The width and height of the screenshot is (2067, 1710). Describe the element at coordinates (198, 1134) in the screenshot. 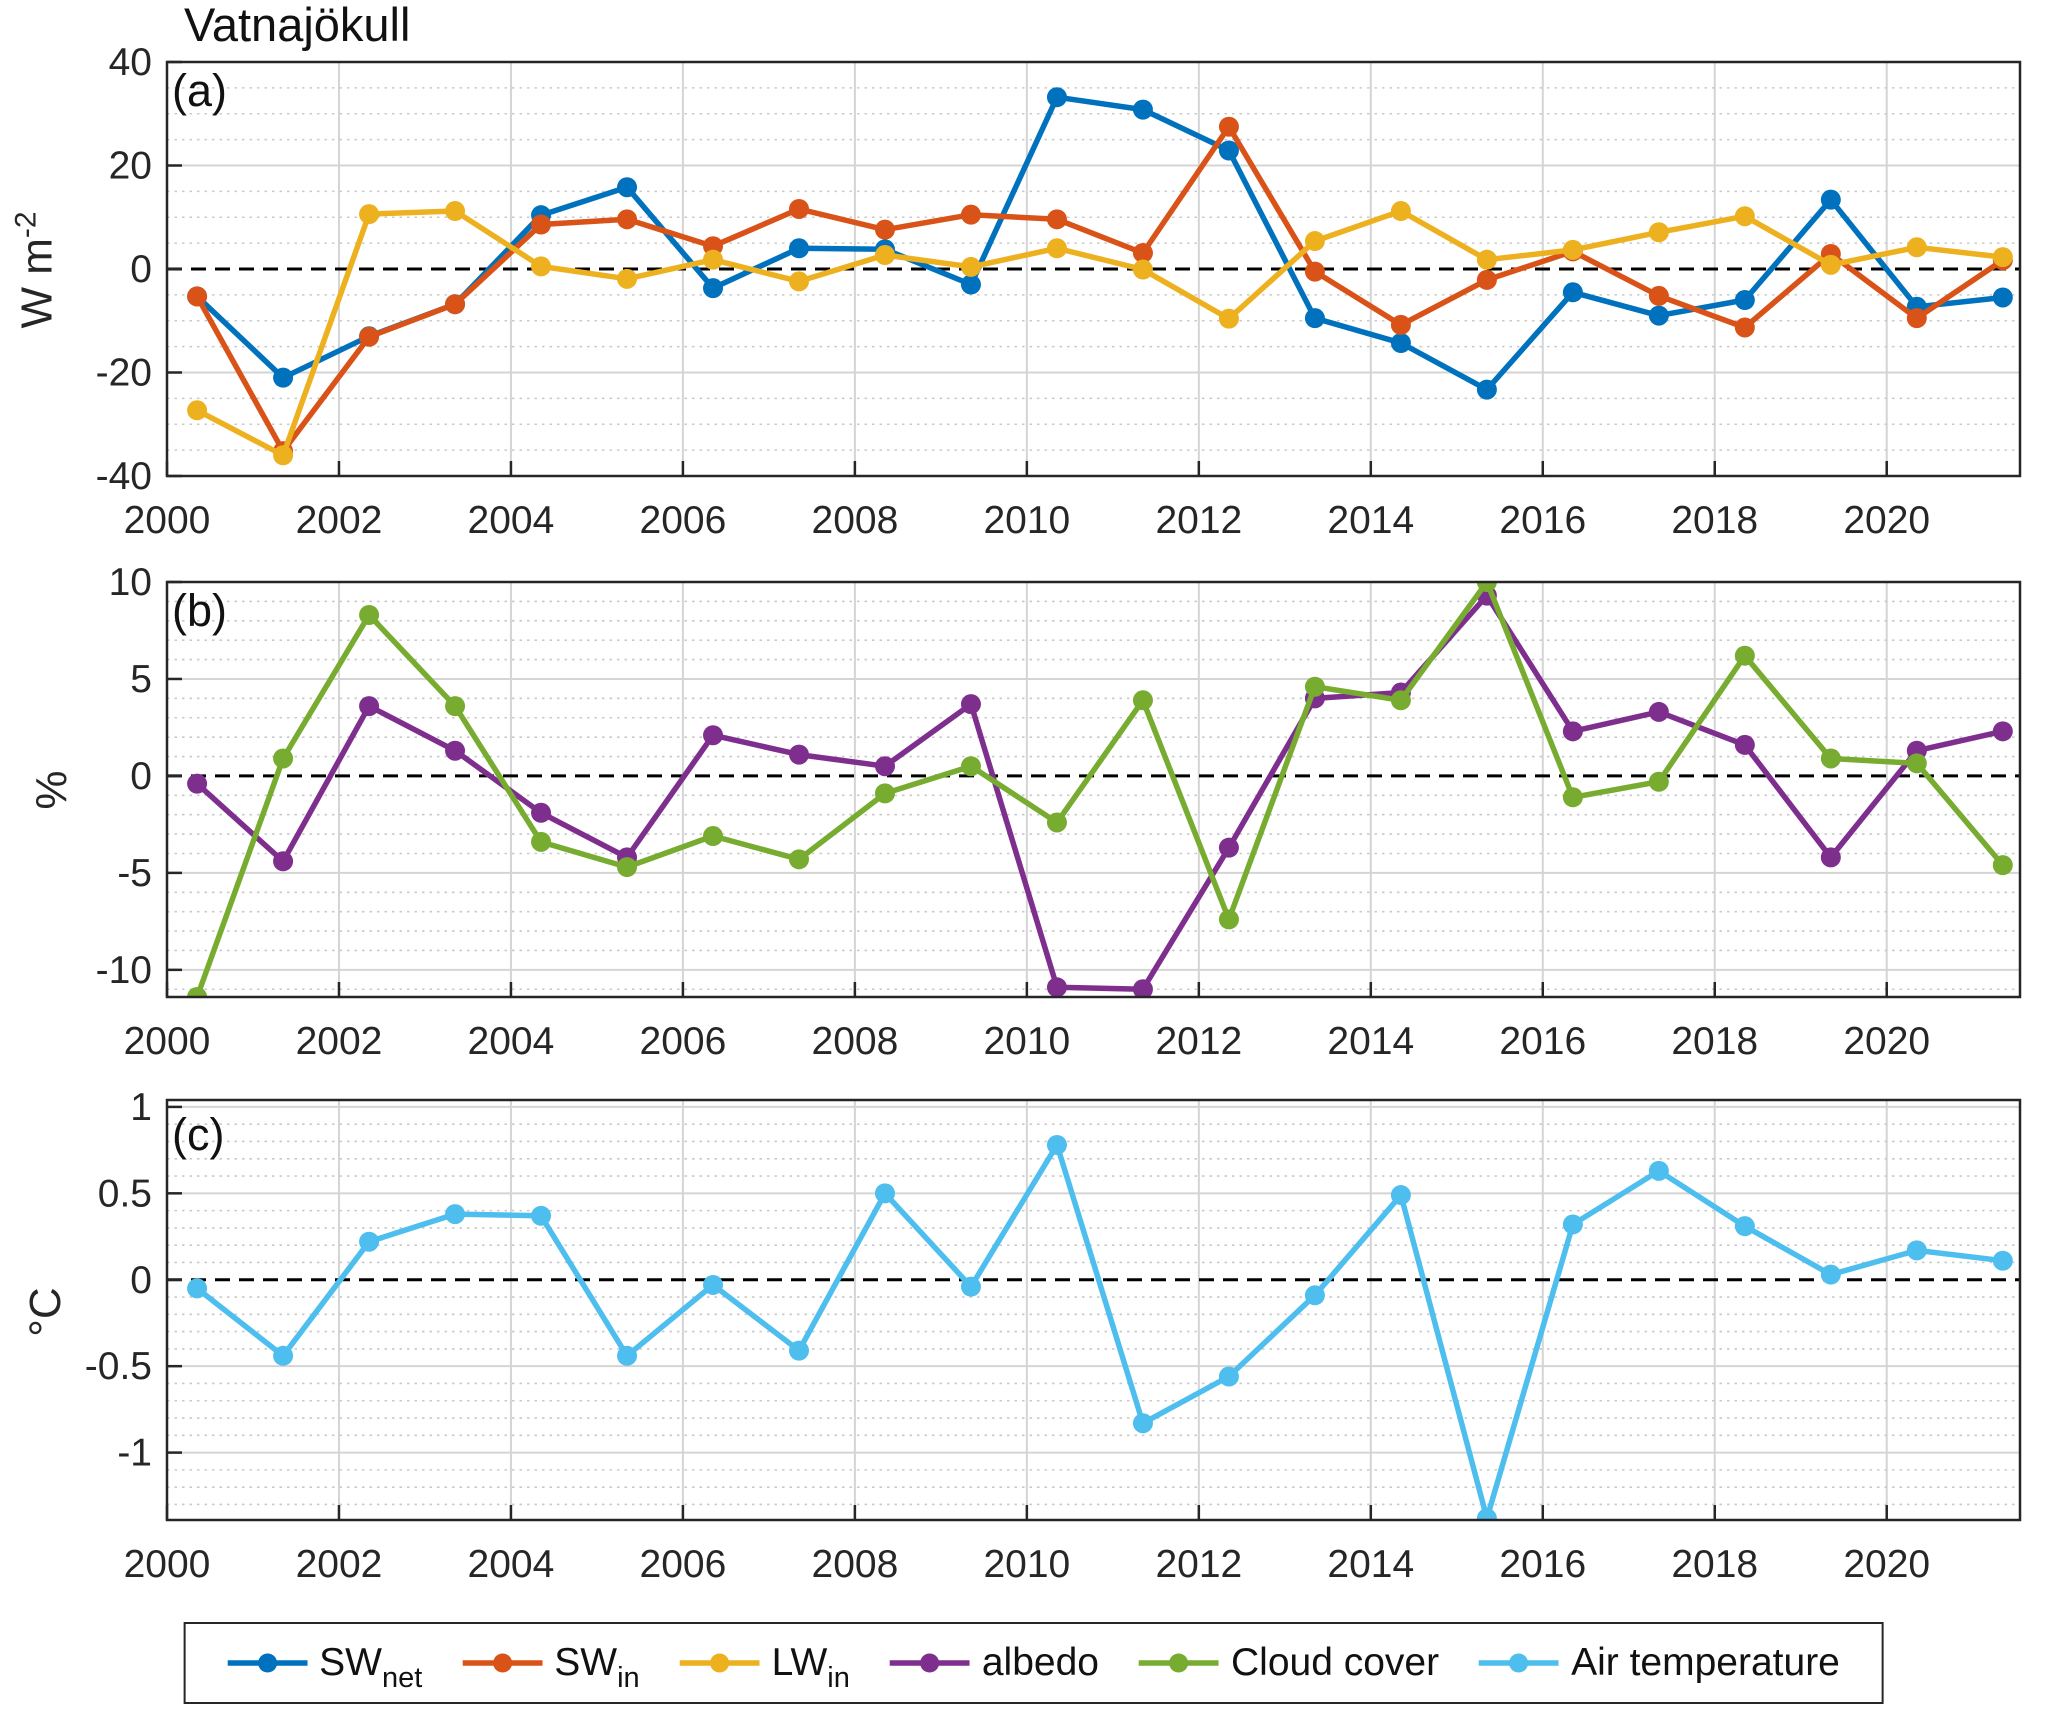

I see `panel-c-label: (c)` at that location.